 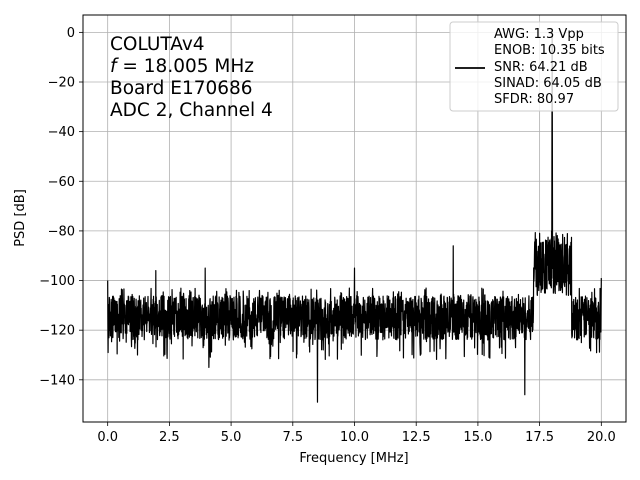 I want to click on y-axis: 0 −20 −40 −60 −80 −100 −120 −140, so click(x=61, y=207).